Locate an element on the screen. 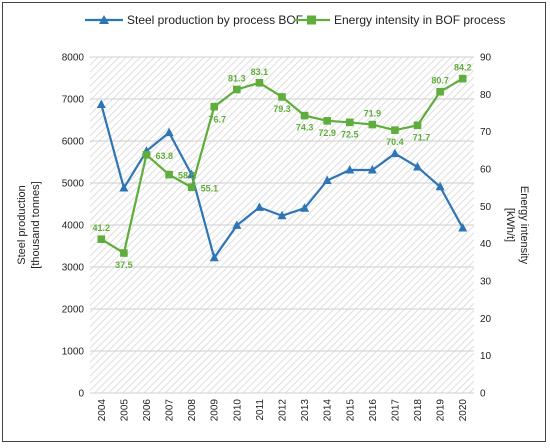 The image size is (550, 448). x-tick-label: 2005 is located at coordinates (124, 410).